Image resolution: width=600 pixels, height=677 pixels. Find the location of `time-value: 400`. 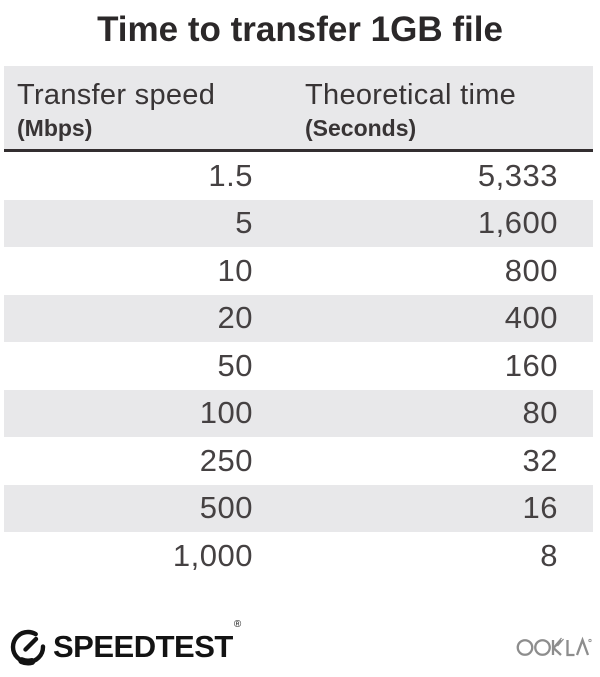

time-value: 400 is located at coordinates (531, 318).